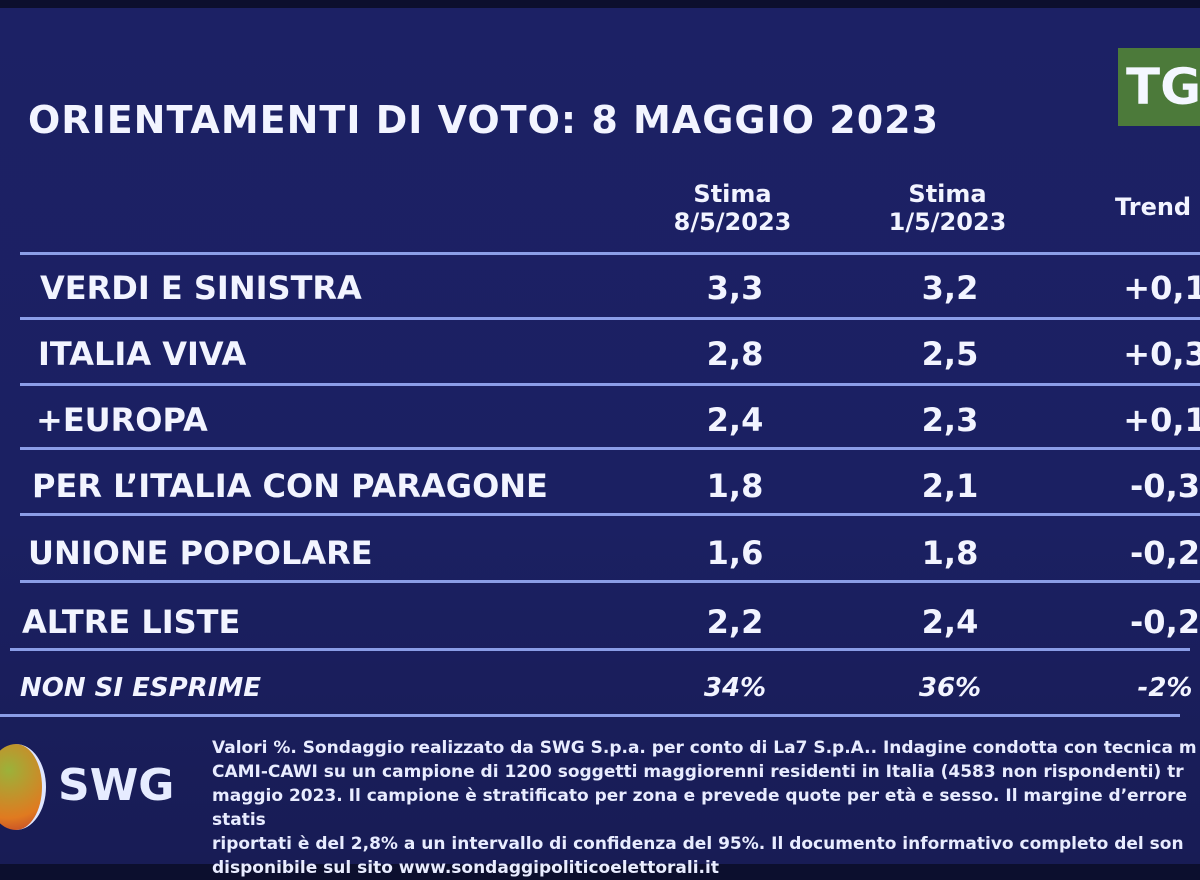 The height and width of the screenshot is (880, 1200). Describe the element at coordinates (1159, 87) in the screenshot. I see `tg-logo: TG` at that location.